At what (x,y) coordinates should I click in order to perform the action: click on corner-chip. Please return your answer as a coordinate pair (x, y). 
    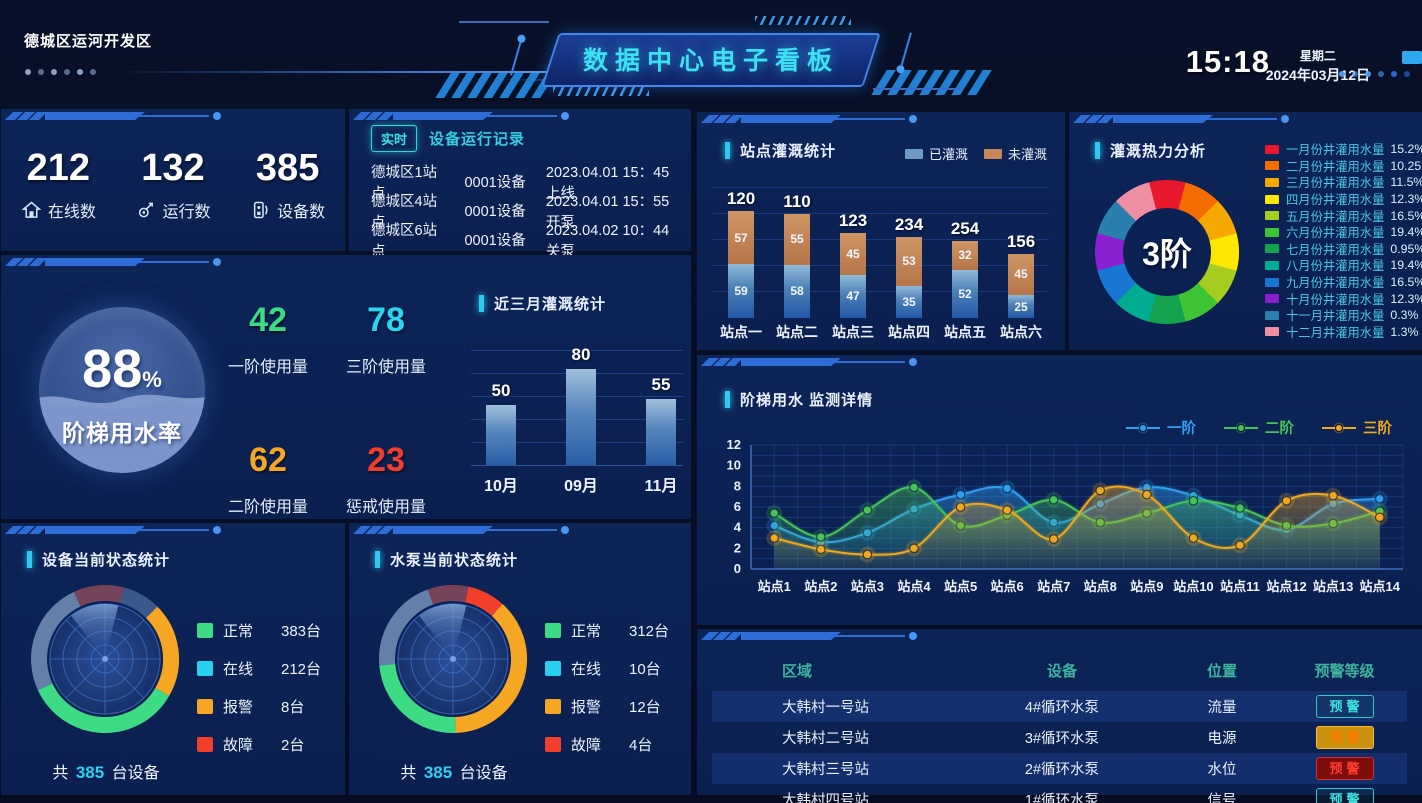
    Looking at the image, I should click on (1412, 57).